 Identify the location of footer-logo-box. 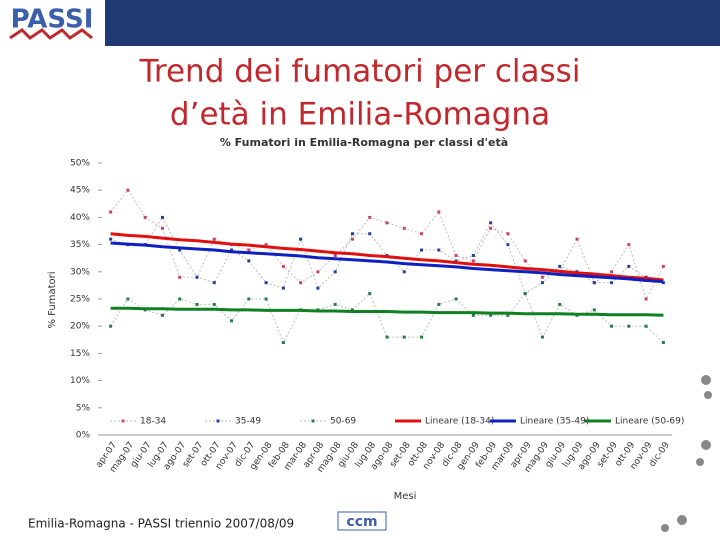
(362, 521).